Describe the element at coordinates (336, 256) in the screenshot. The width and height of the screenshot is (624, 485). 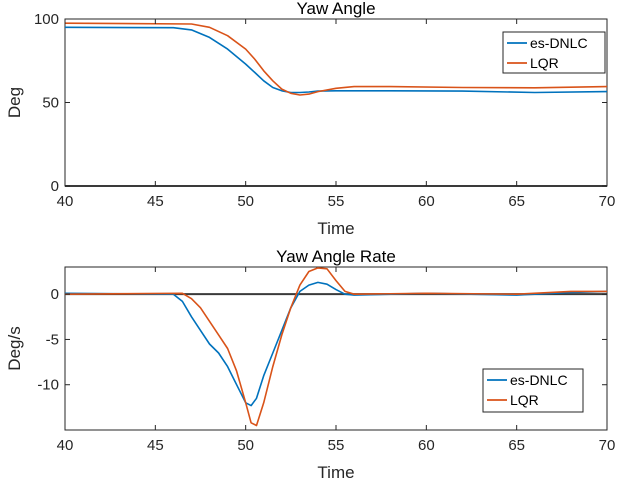
I see `chart-title: Yaw Angle Rate` at that location.